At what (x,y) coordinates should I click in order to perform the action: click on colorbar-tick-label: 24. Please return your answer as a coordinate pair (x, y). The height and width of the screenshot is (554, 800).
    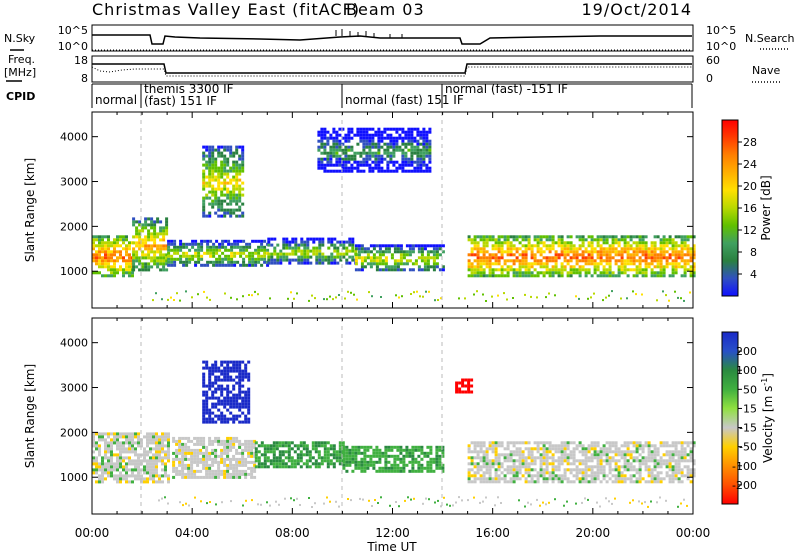
    Looking at the image, I should click on (750, 164).